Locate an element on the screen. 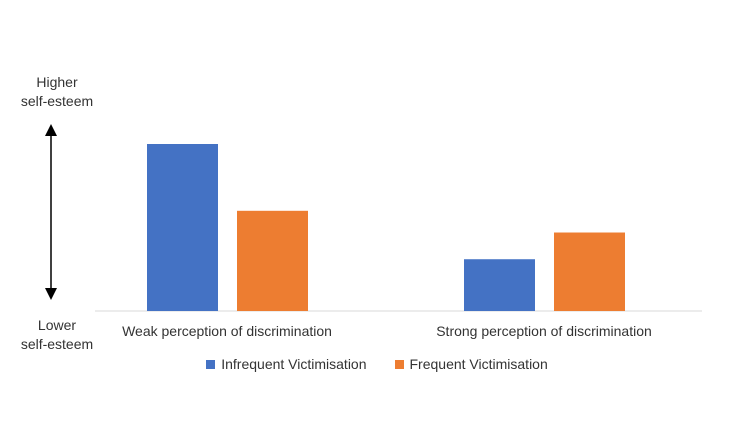  y-axis-label-top-line-2: self-esteem is located at coordinates (57, 101).